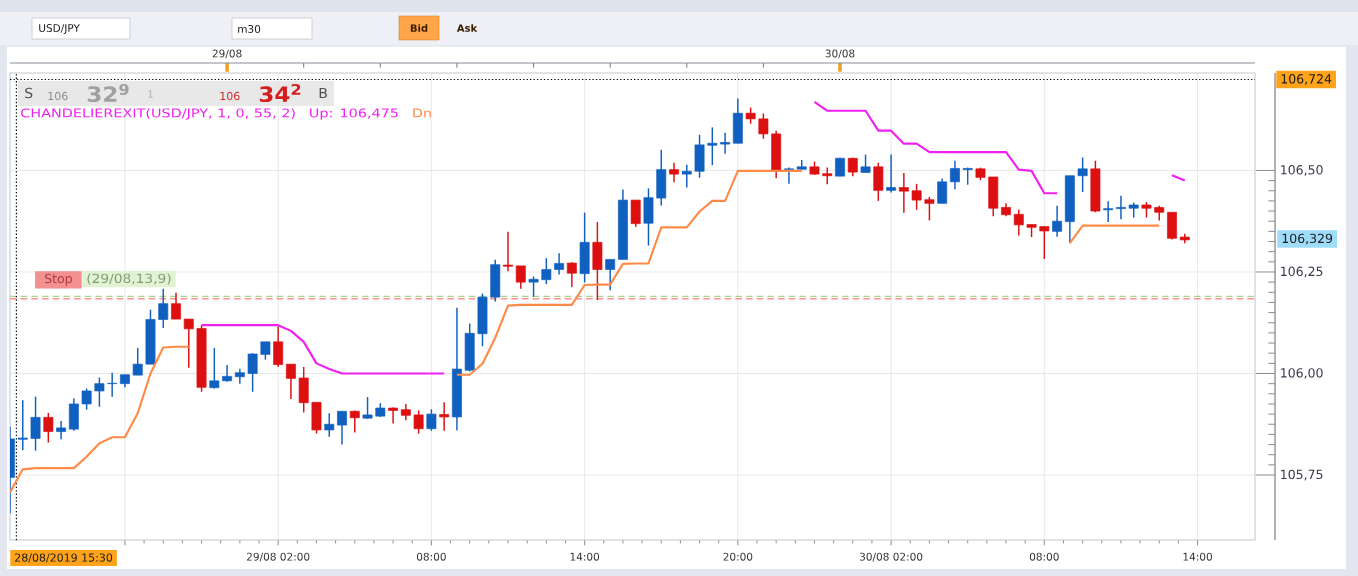  I want to click on annotation: B, so click(323, 93).